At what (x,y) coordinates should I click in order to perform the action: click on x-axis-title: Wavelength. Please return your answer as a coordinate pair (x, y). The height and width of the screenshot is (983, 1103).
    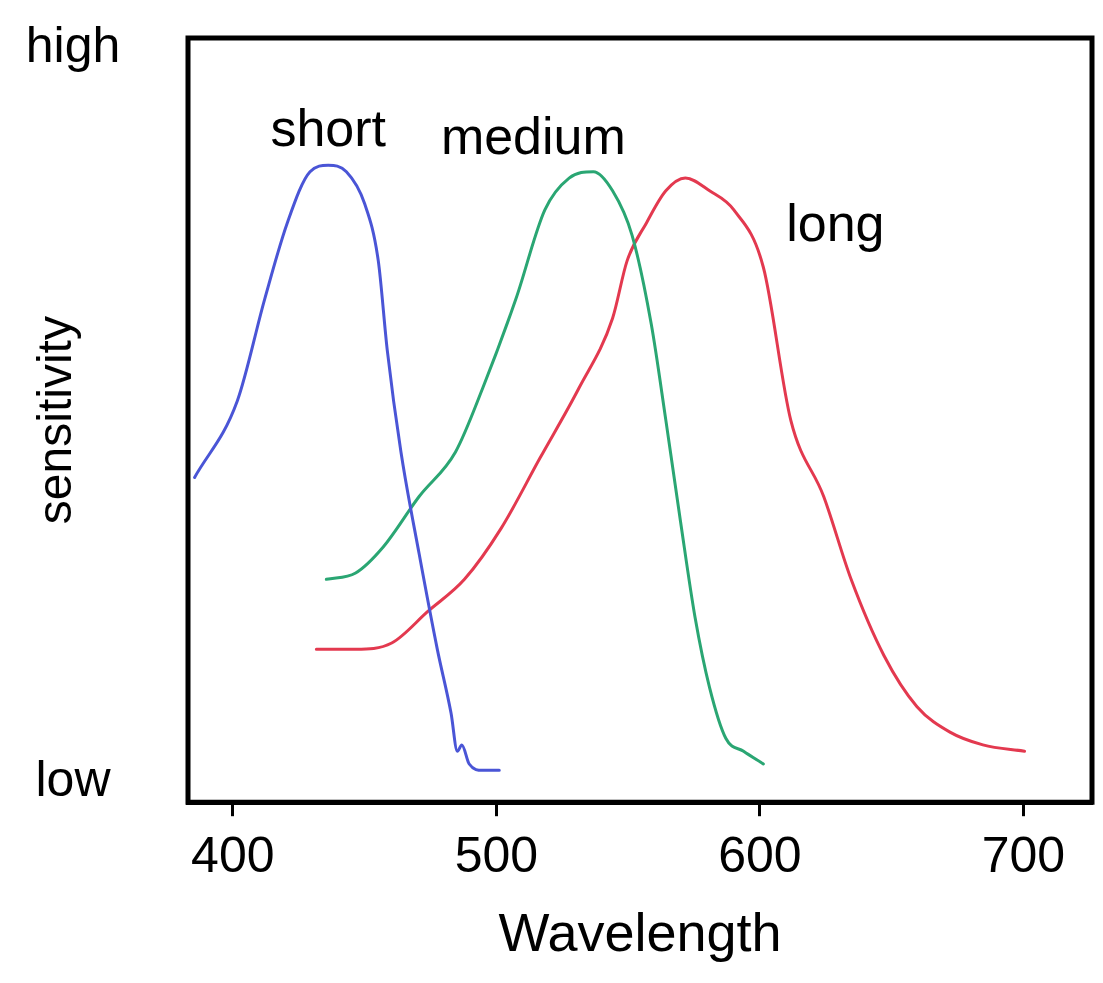
    Looking at the image, I should click on (640, 932).